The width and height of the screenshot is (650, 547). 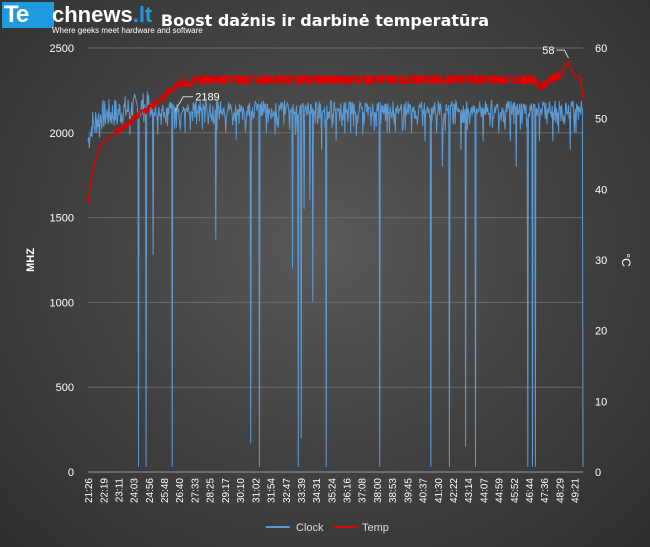 I want to click on x-tick-label: 32:47, so click(x=287, y=490).